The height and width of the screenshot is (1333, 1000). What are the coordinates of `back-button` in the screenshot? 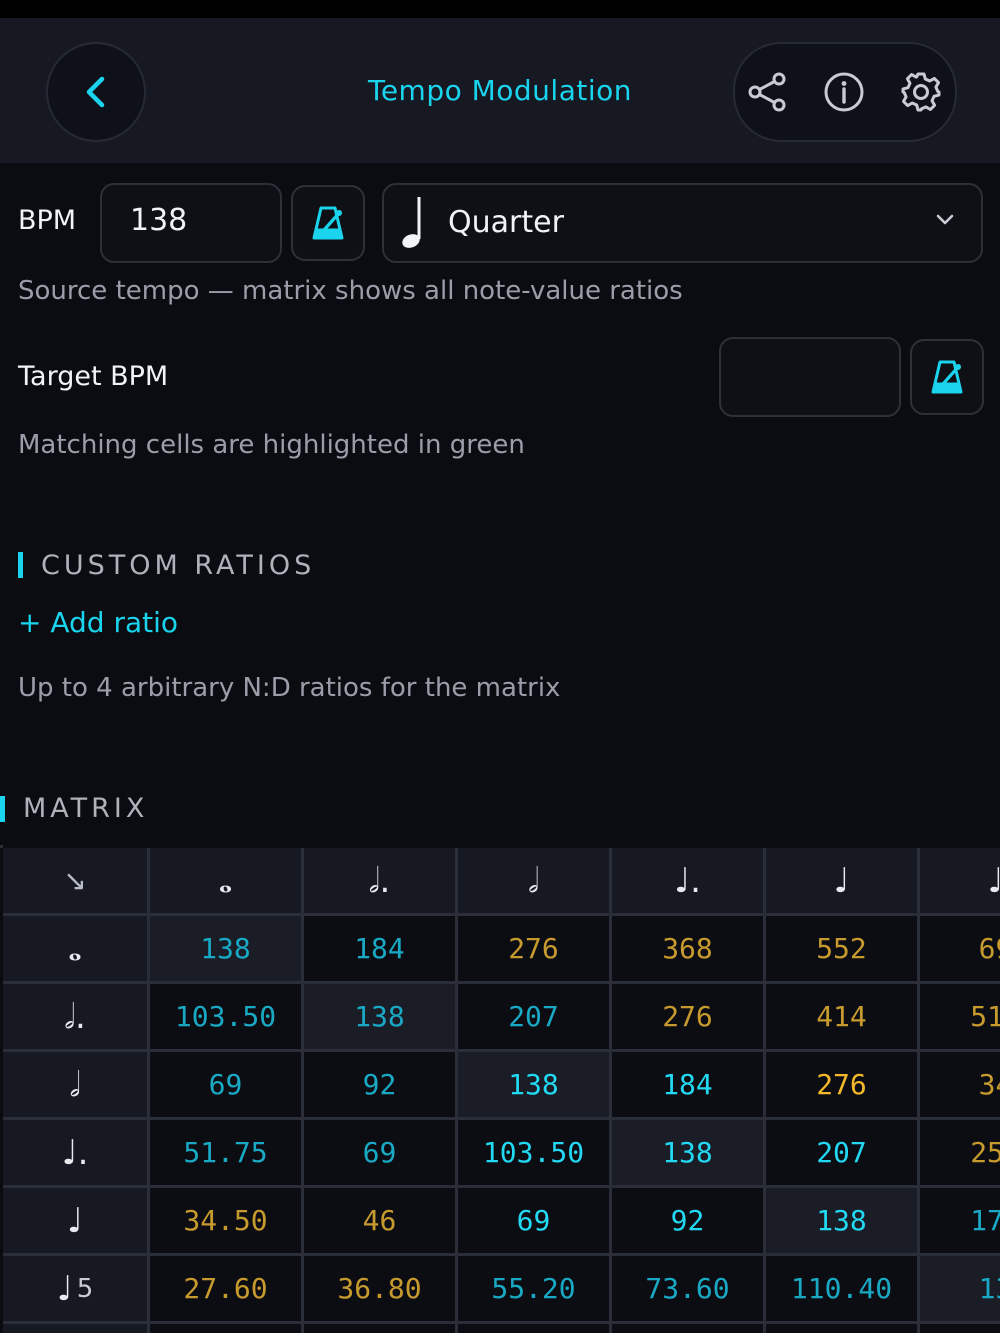 It's located at (96, 92).